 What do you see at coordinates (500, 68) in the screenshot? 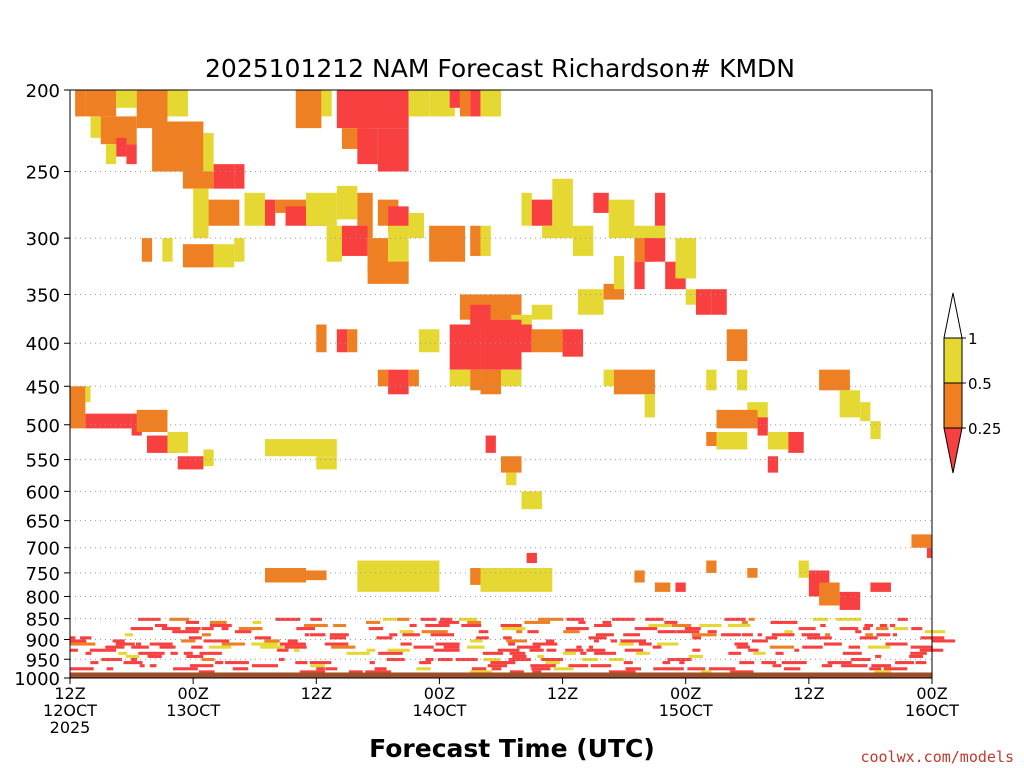
I see `chart-title: 2025101212 NAM Forecast Richardson# KMDN` at bounding box center [500, 68].